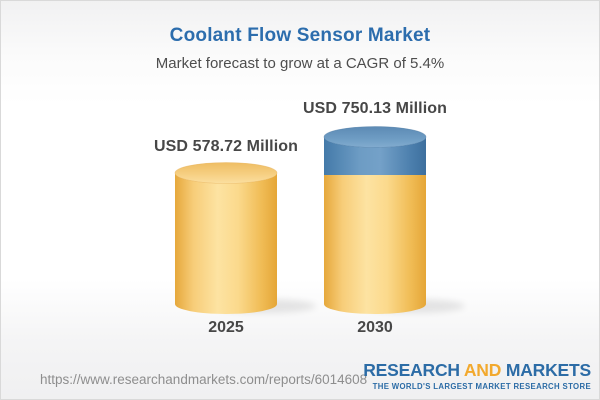 Image resolution: width=600 pixels, height=400 pixels. Describe the element at coordinates (411, 370) in the screenshot. I see `logo-word-research: RESEARCH` at that location.